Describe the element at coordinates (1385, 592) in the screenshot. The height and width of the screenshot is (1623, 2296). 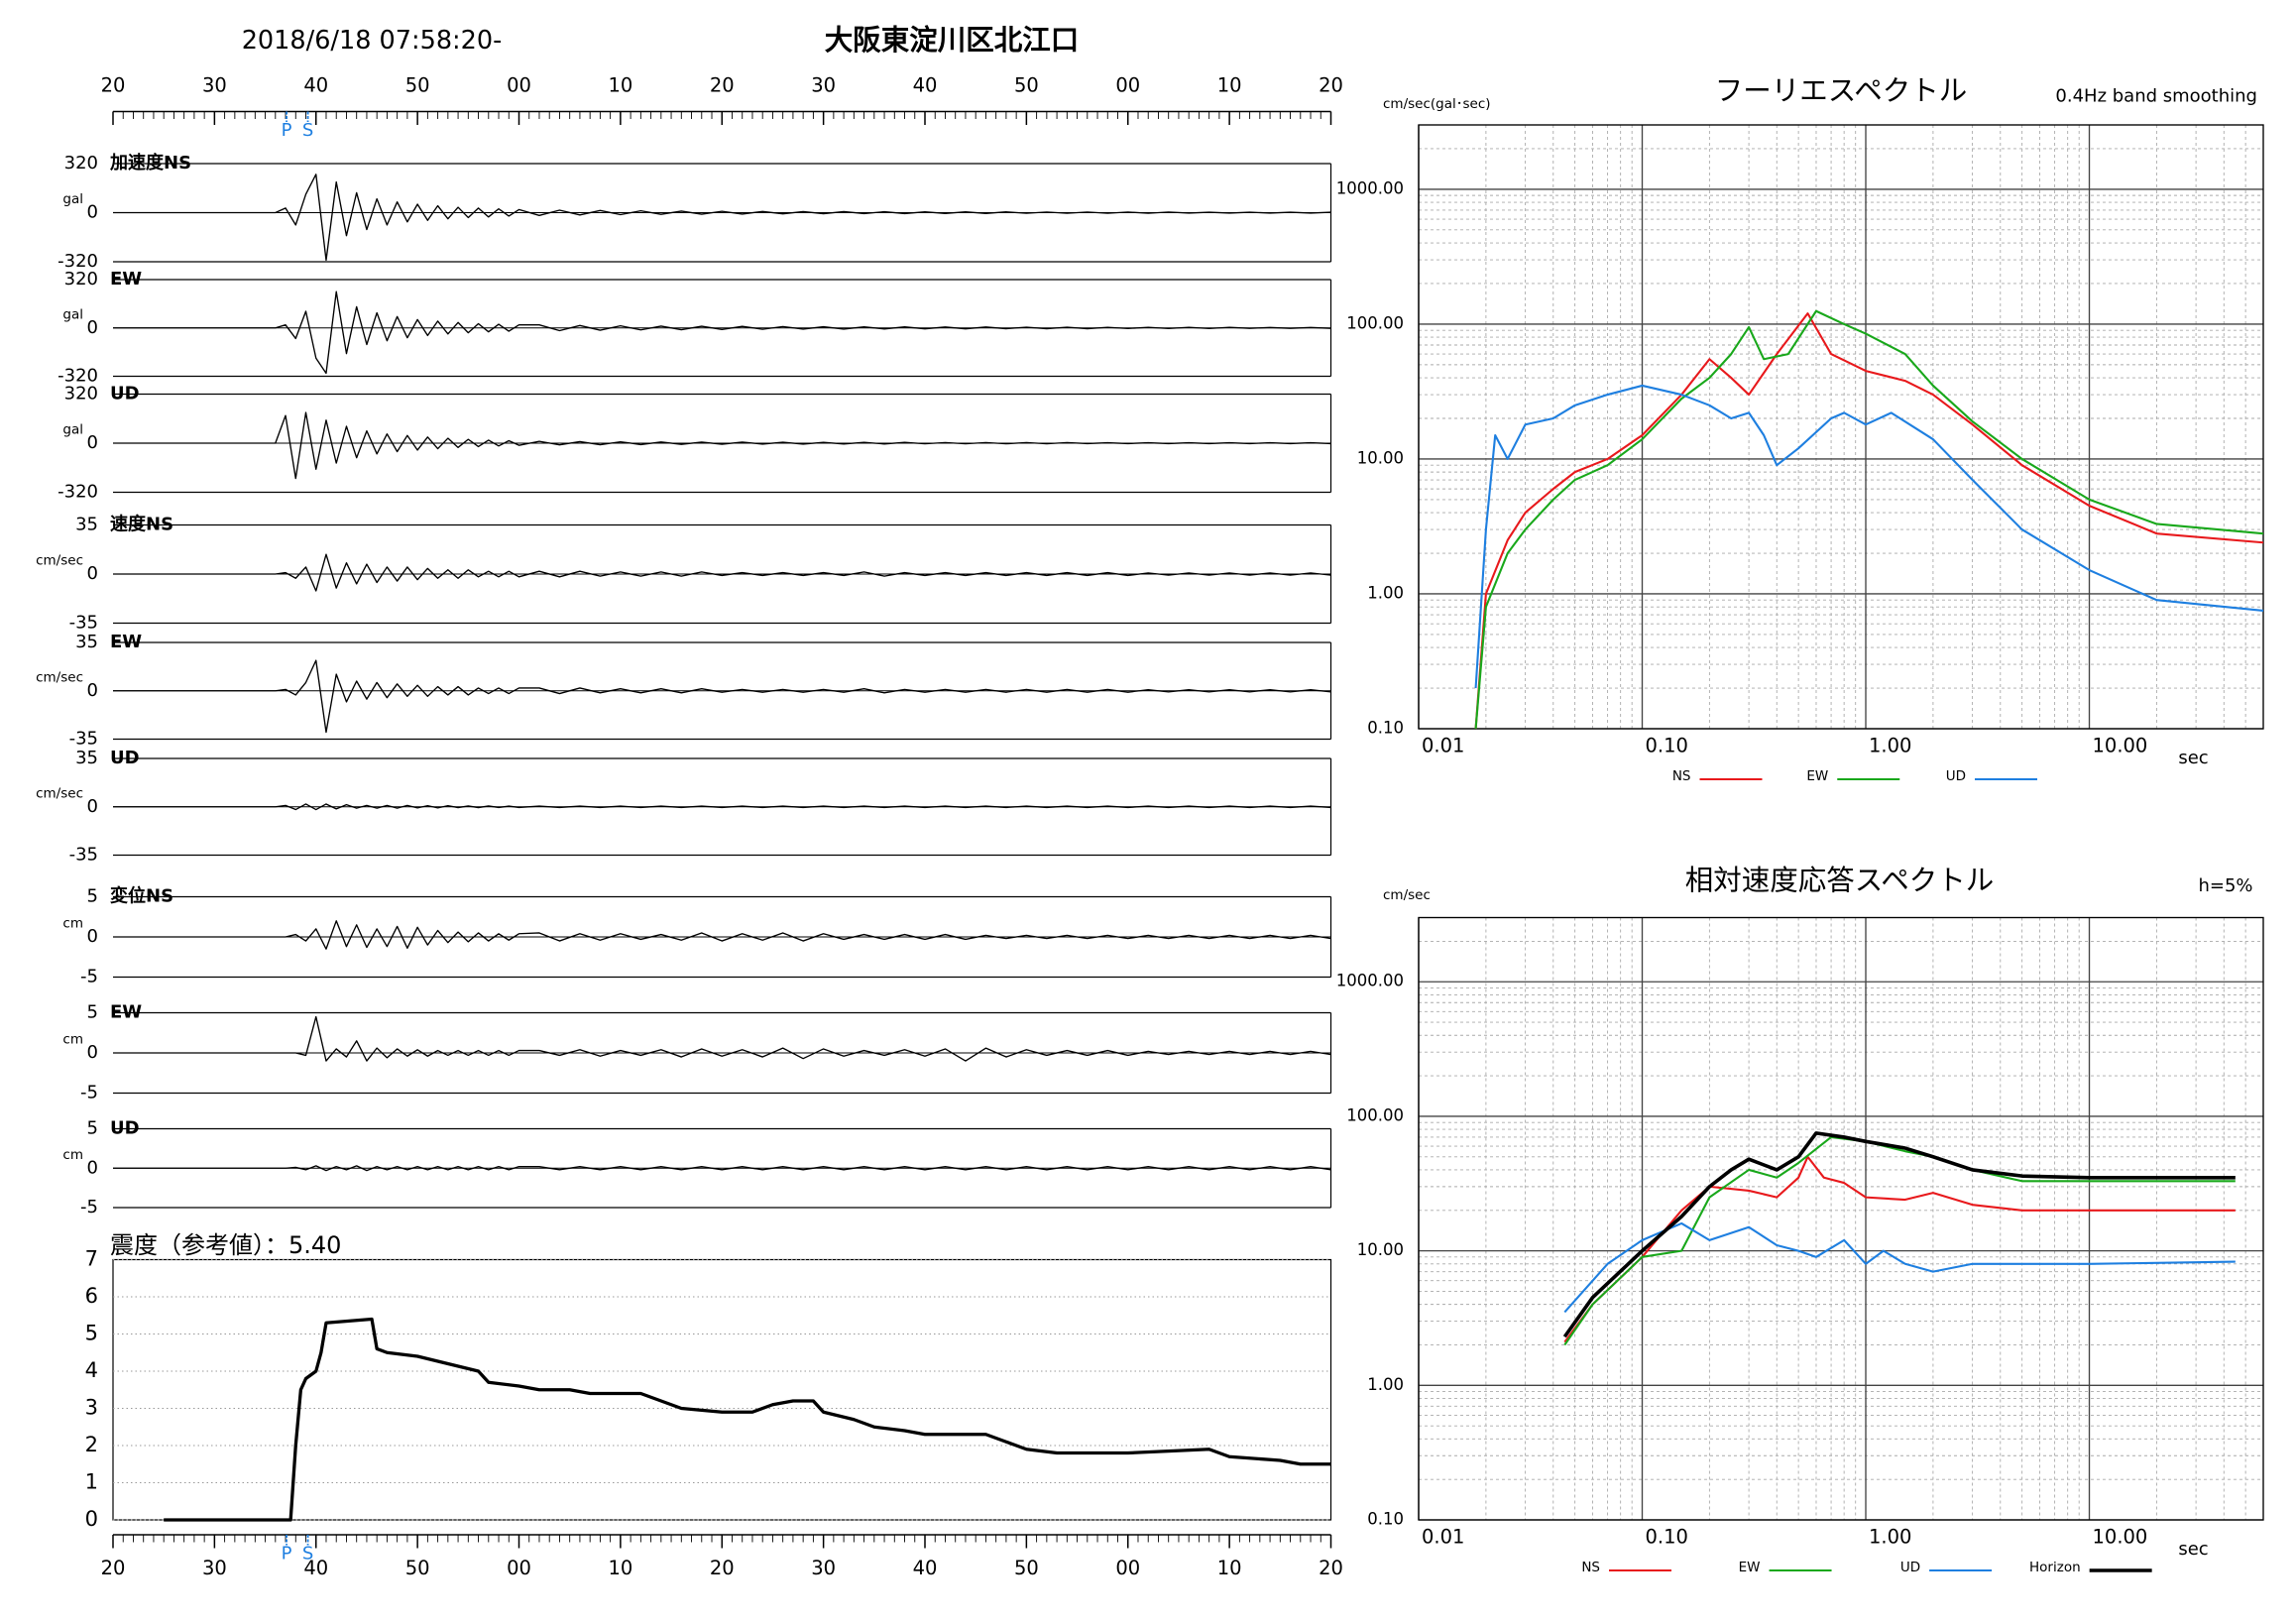
I see `y-tick-label: 1.00` at that location.